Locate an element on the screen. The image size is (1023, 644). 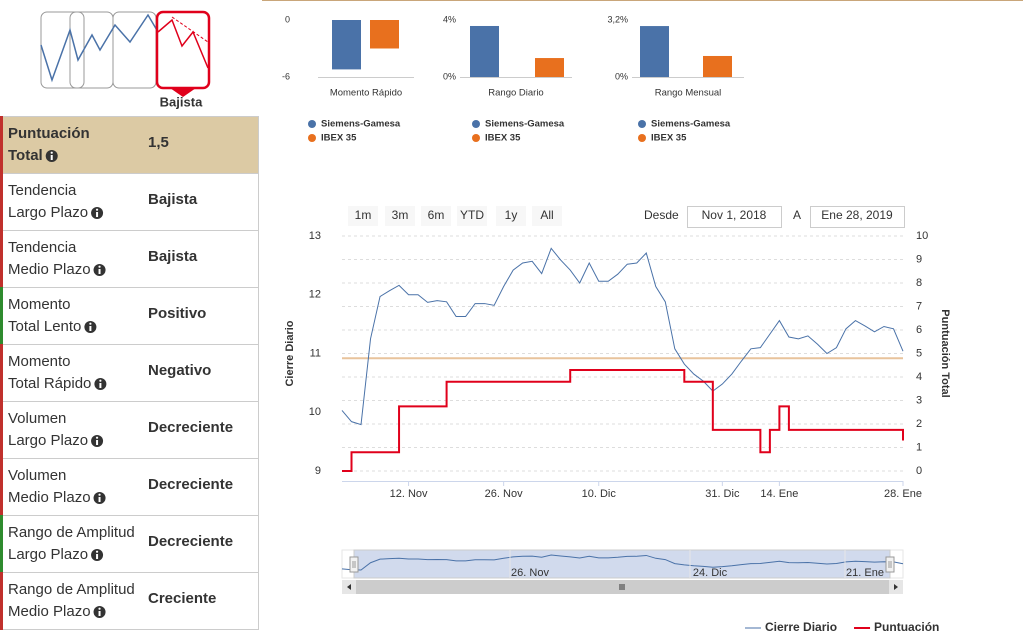
y2-tick-label: 5 is located at coordinates (919, 353).